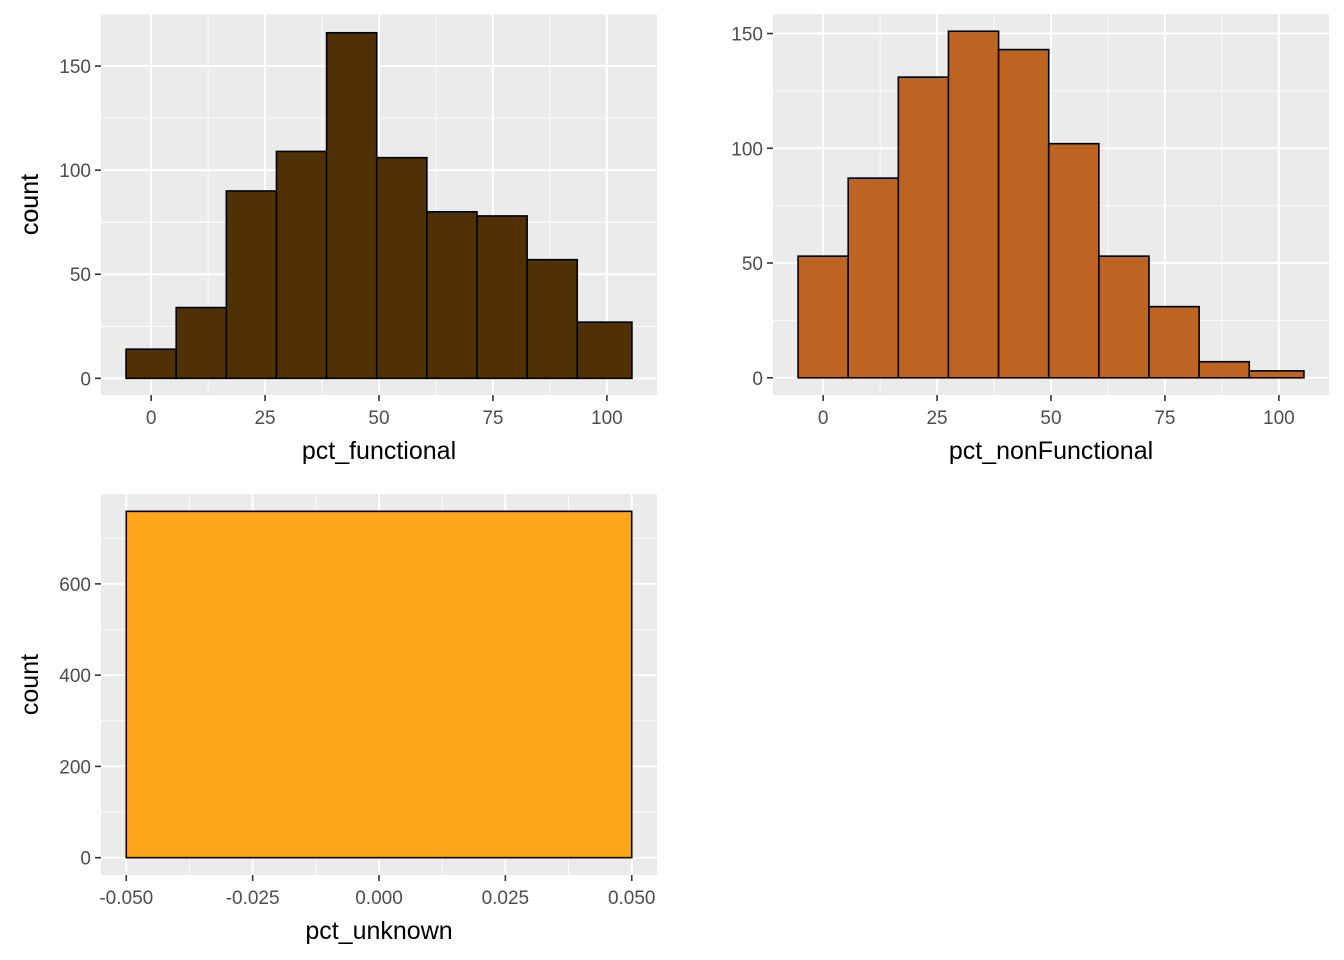  I want to click on y-tick-label: 200, so click(75, 767).